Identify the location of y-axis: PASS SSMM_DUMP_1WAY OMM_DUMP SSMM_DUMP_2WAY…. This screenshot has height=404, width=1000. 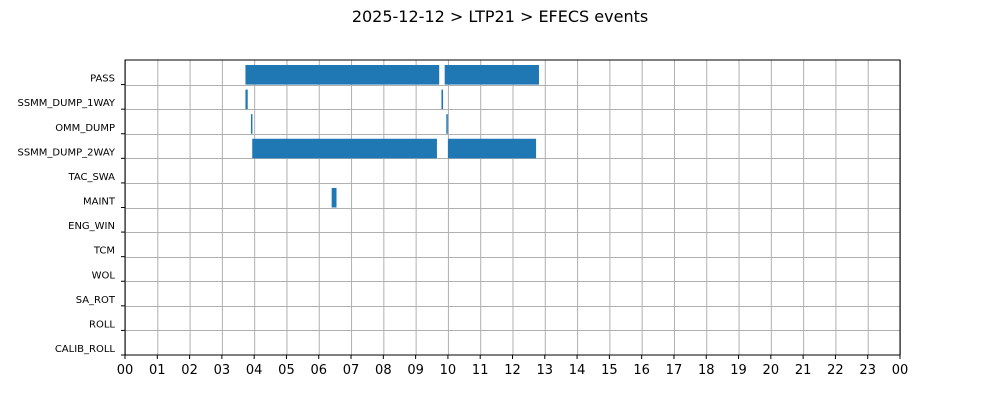
(71, 215).